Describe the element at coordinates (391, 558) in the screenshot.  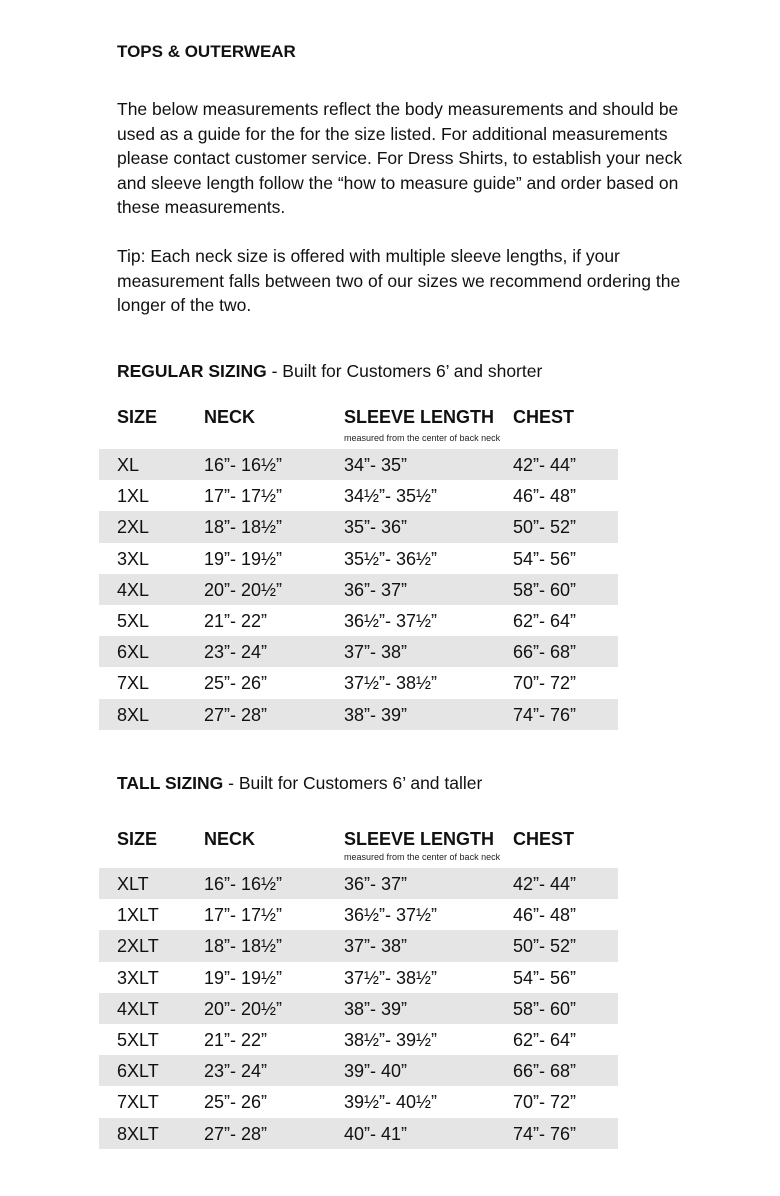
I see `table-cell: 35½”- 36½”` at that location.